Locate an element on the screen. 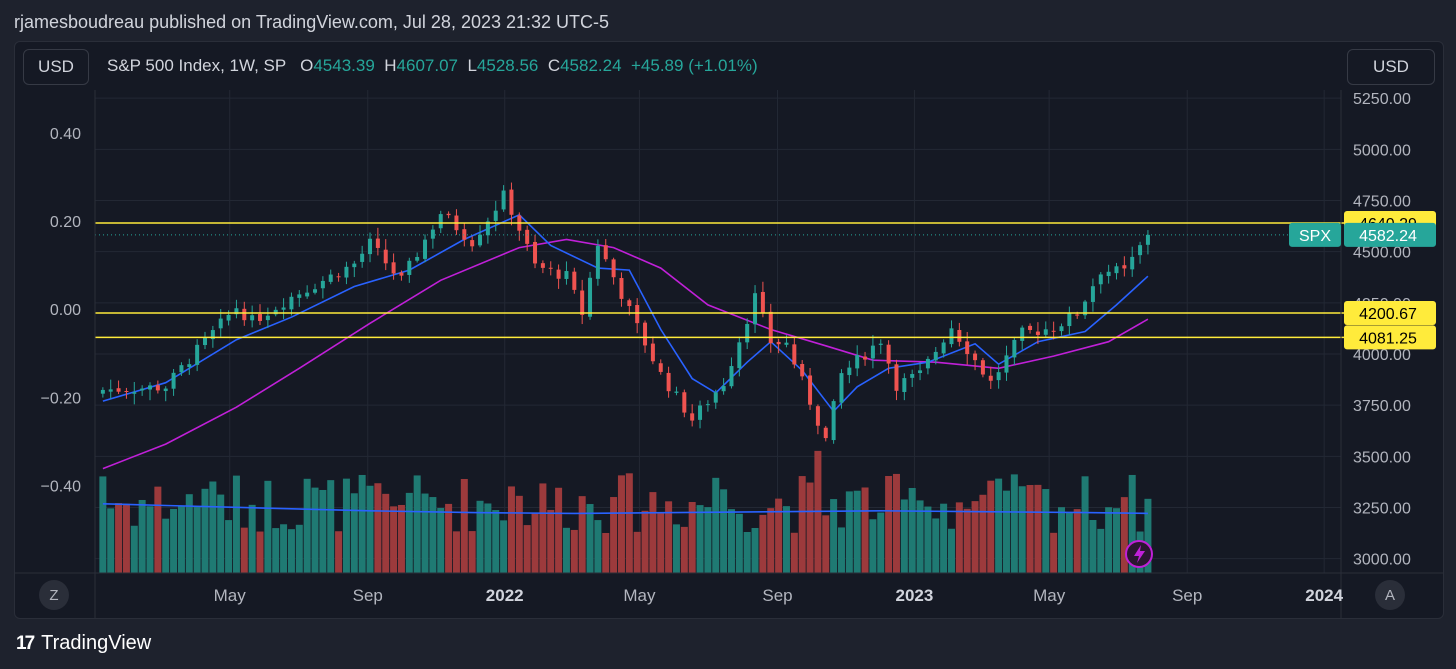 This screenshot has width=1456, height=669. percent-tick-label: 0.40 is located at coordinates (65, 134).